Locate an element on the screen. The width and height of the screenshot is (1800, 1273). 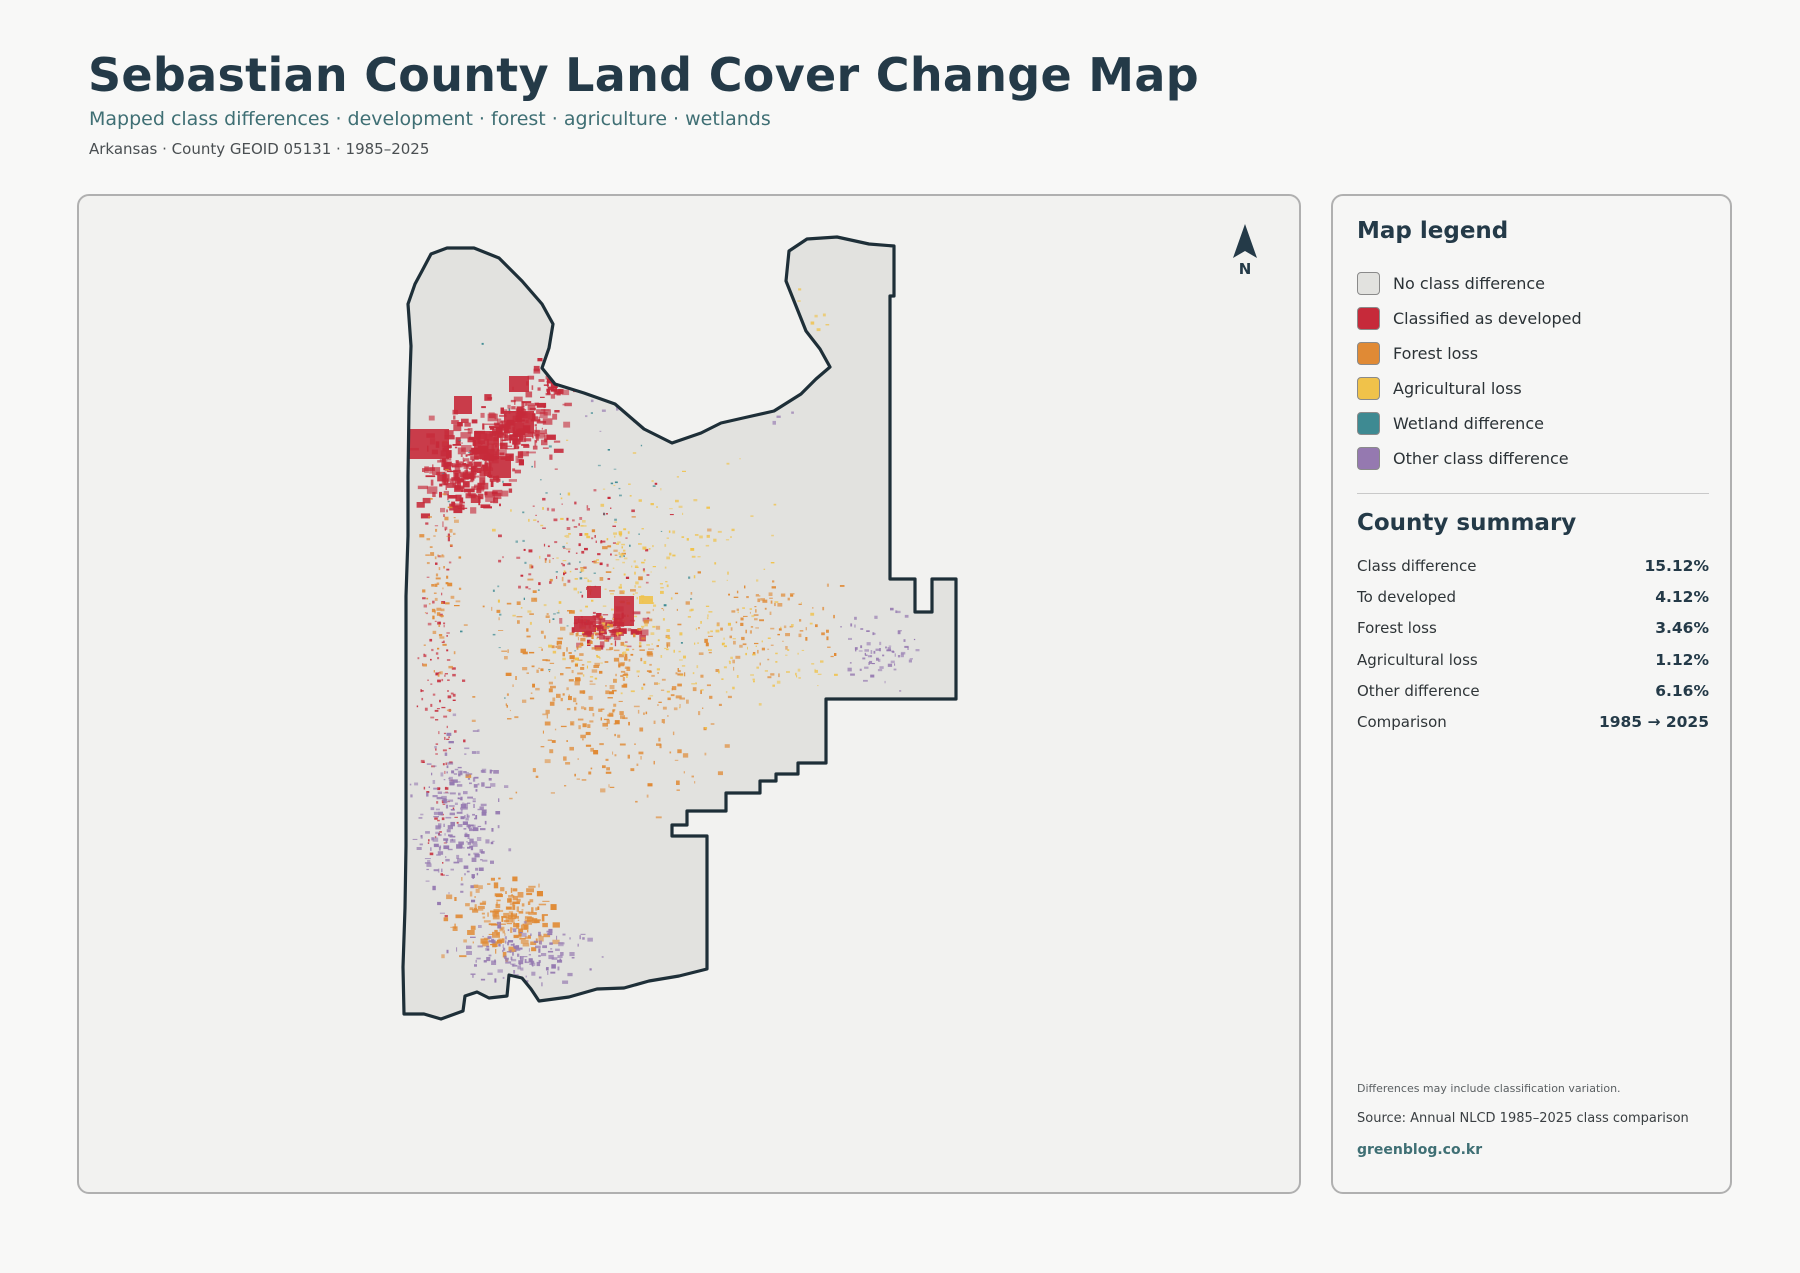
site-link: greenblog.co.kr is located at coordinates (1420, 1150).